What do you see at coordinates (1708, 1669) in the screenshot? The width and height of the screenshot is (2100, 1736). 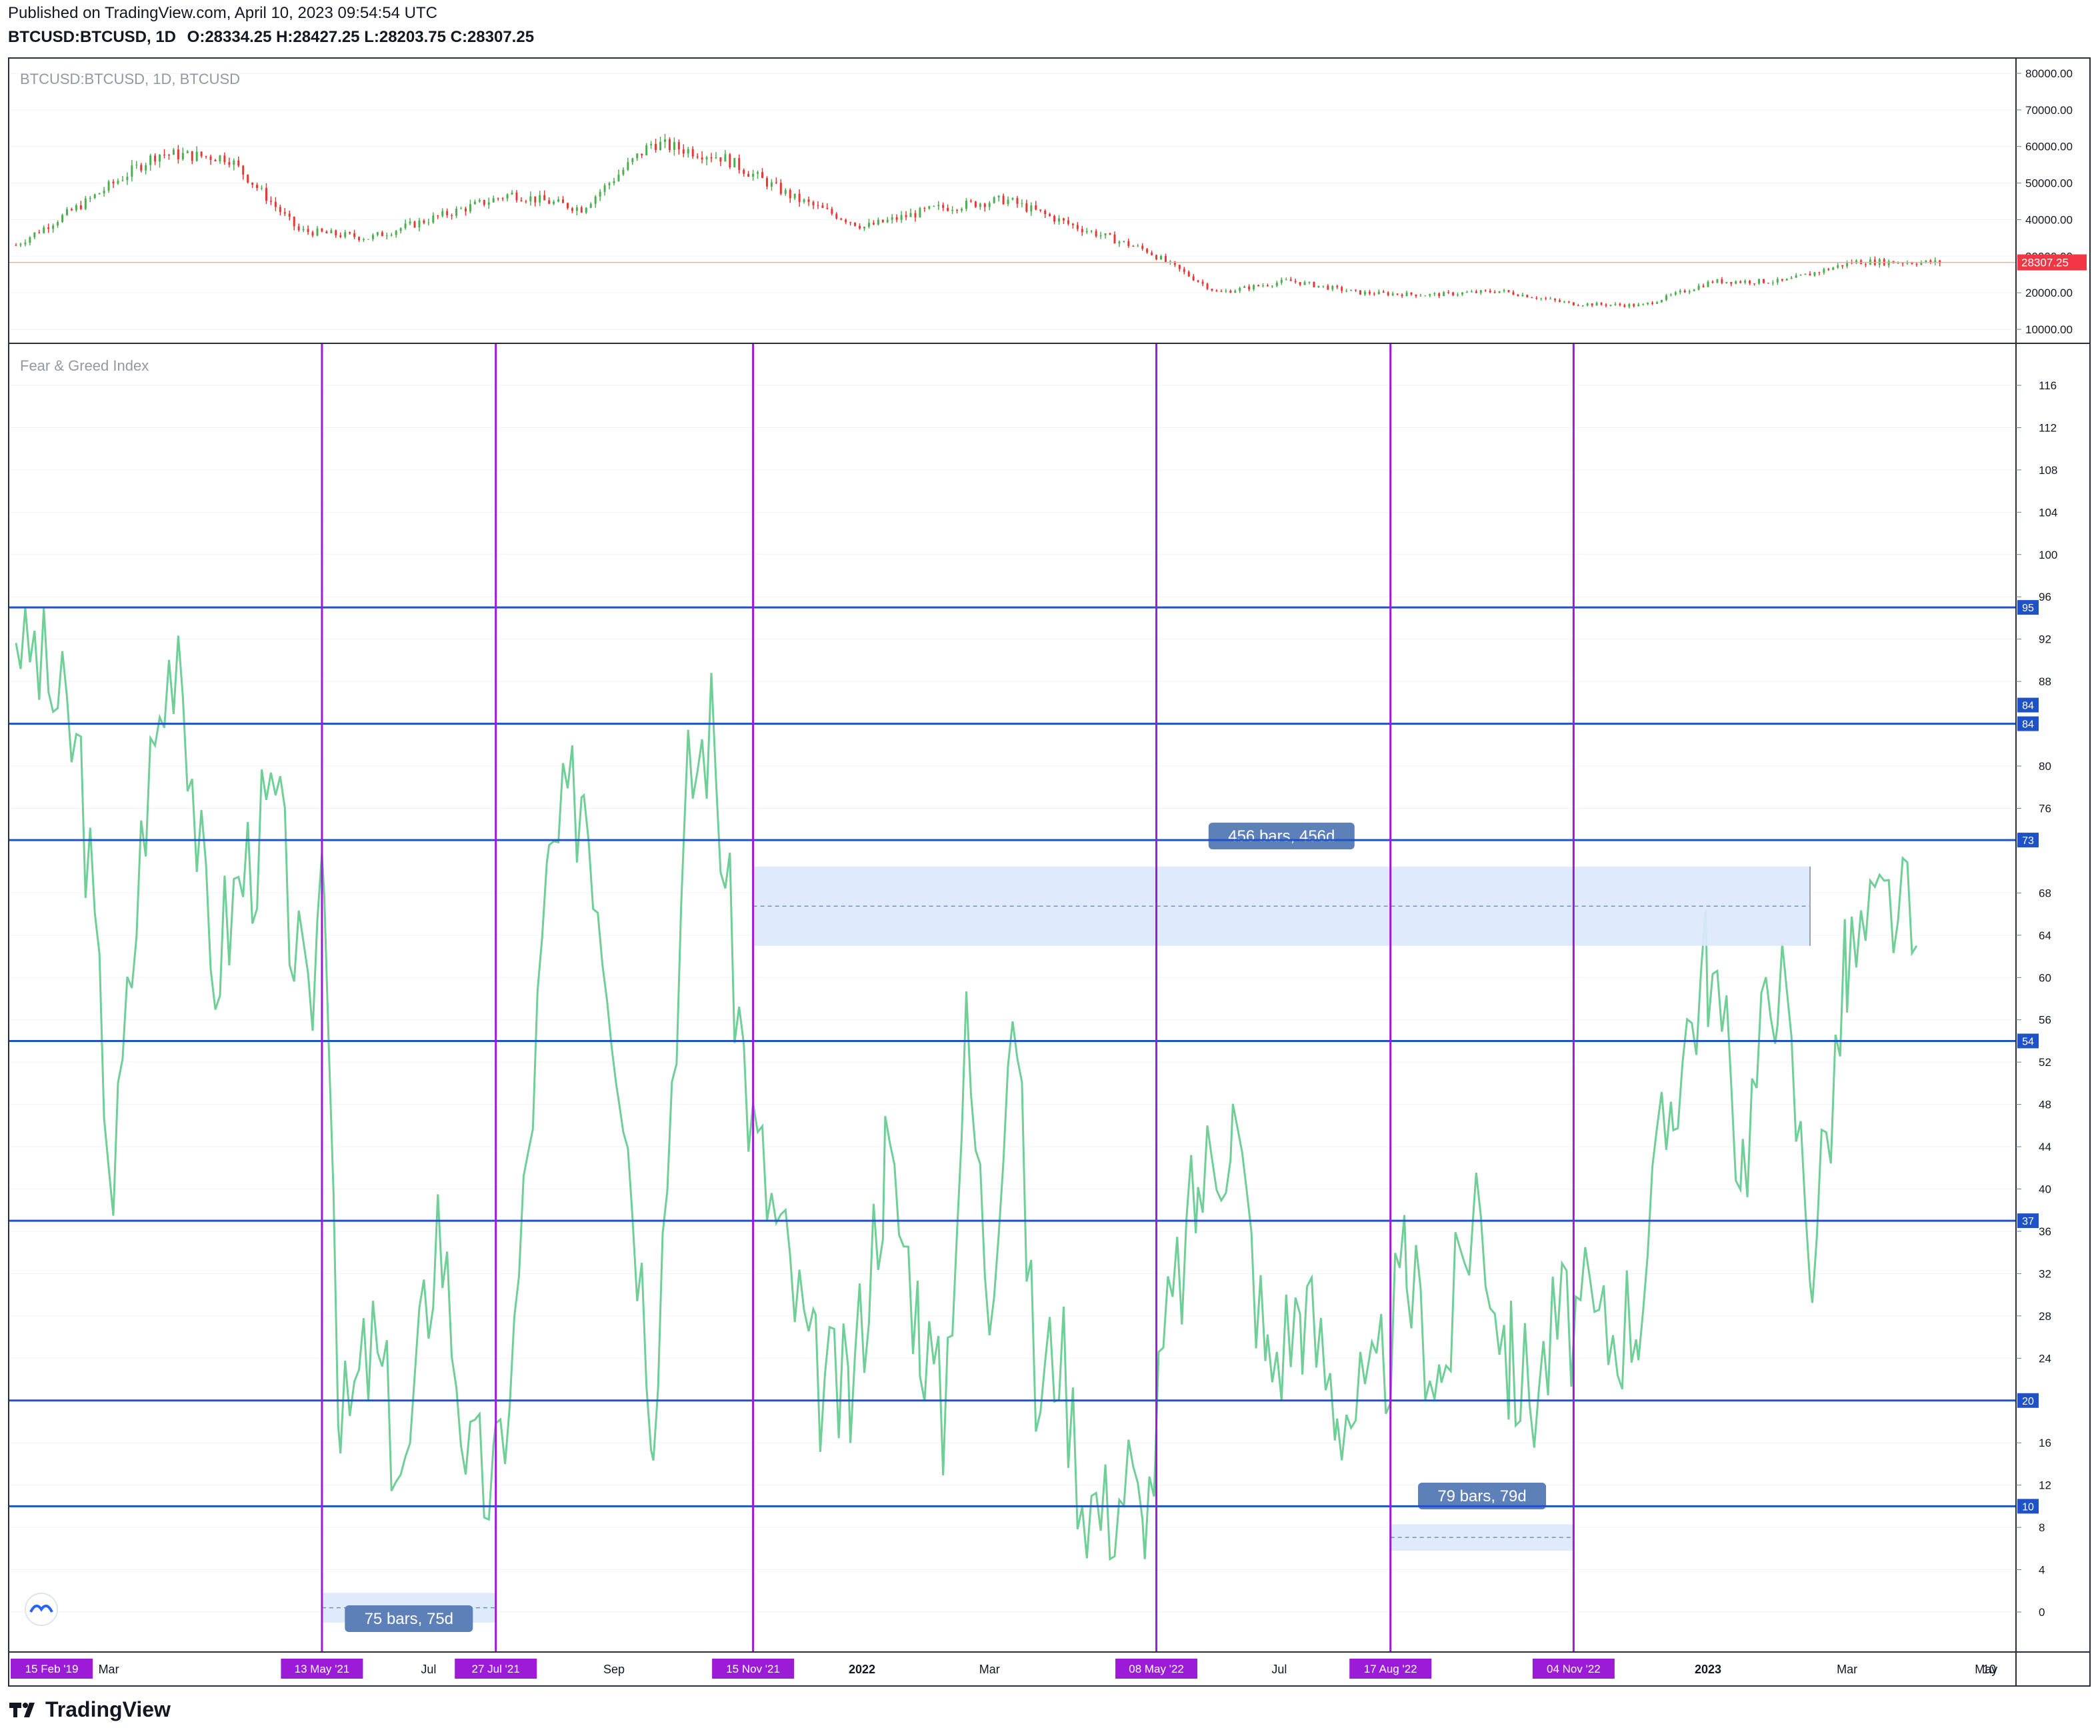 I see `time-tick-label: 2023` at bounding box center [1708, 1669].